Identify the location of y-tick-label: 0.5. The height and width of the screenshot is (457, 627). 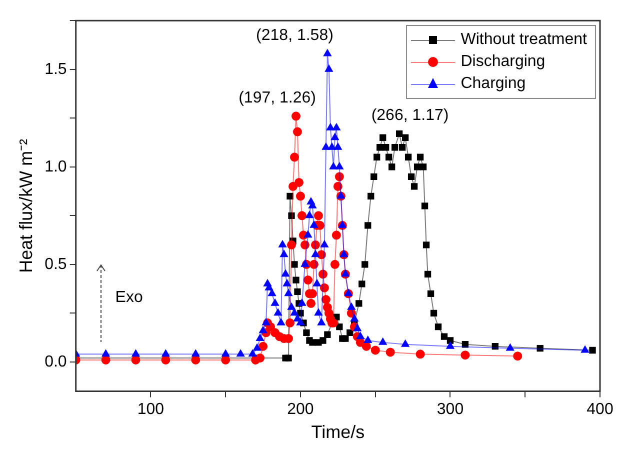
(55, 264).